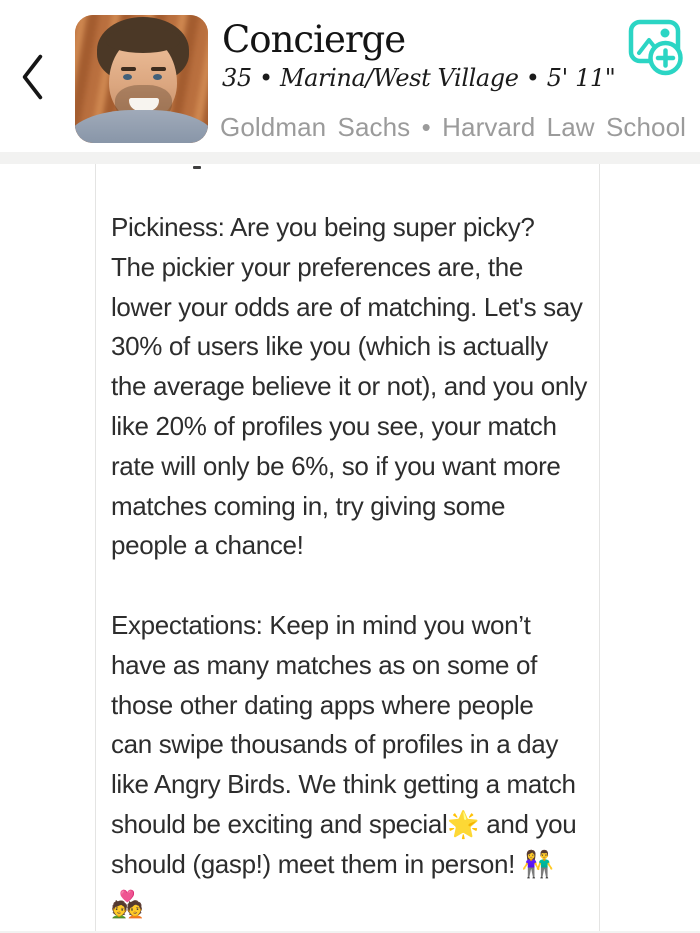  I want to click on back-button, so click(32, 76).